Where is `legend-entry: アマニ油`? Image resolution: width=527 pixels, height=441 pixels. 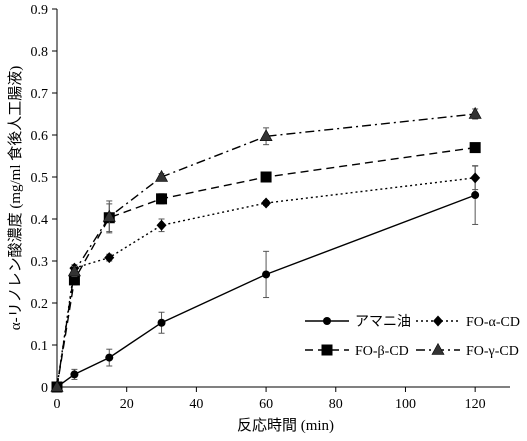
legend-entry: アマニ油 is located at coordinates (358, 322).